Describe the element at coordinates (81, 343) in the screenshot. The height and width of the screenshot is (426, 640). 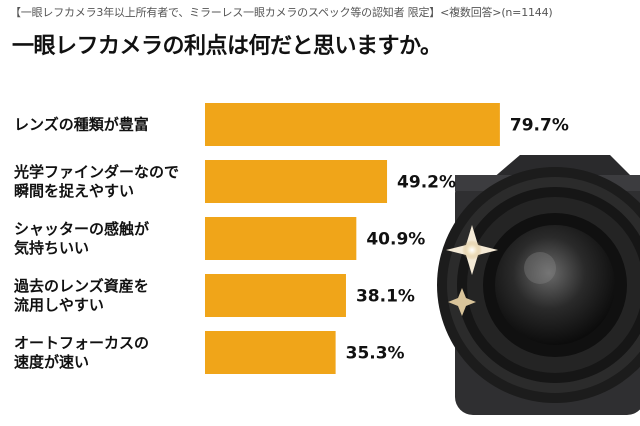
I see `category-label: オートフォーカスの` at that location.